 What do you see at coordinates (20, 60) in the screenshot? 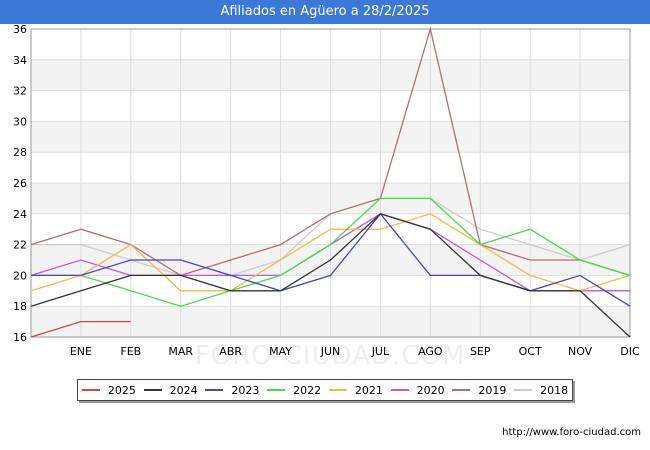
I see `y-tick-label: 34` at bounding box center [20, 60].